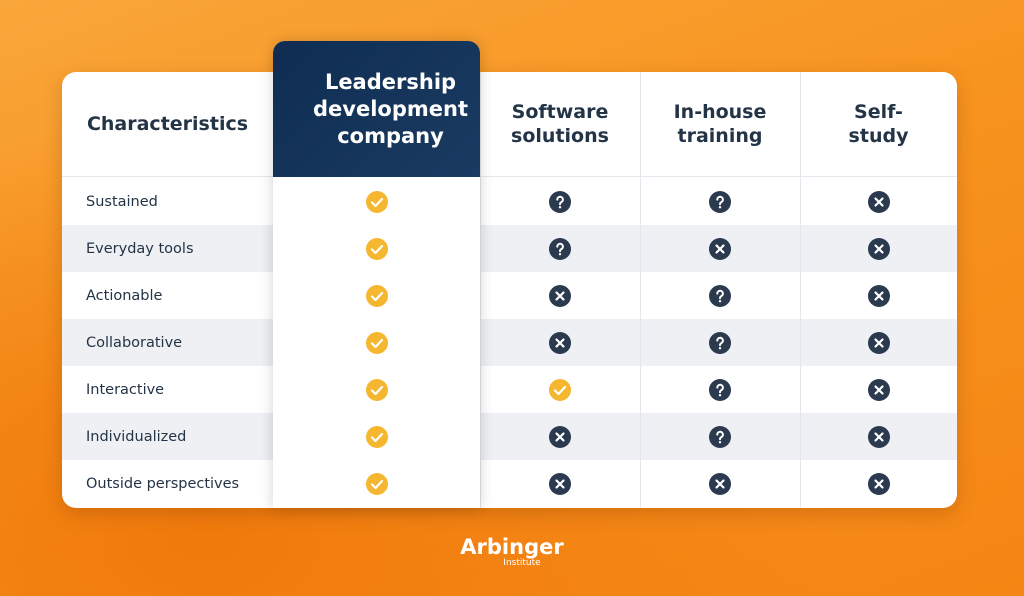  Describe the element at coordinates (878, 124) in the screenshot. I see `column-header: Self-study` at that location.